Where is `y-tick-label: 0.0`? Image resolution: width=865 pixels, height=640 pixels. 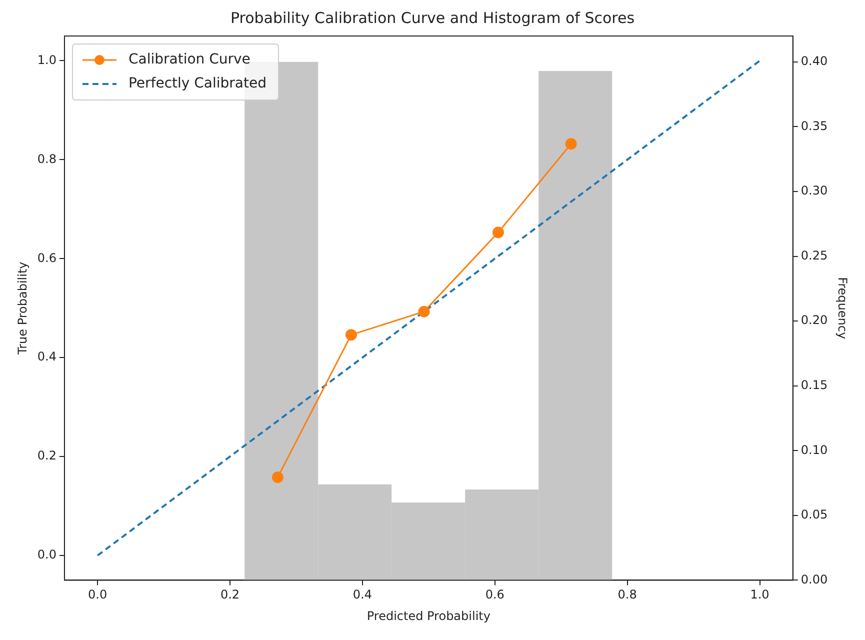
y-tick-label: 0.0 is located at coordinates (46, 555).